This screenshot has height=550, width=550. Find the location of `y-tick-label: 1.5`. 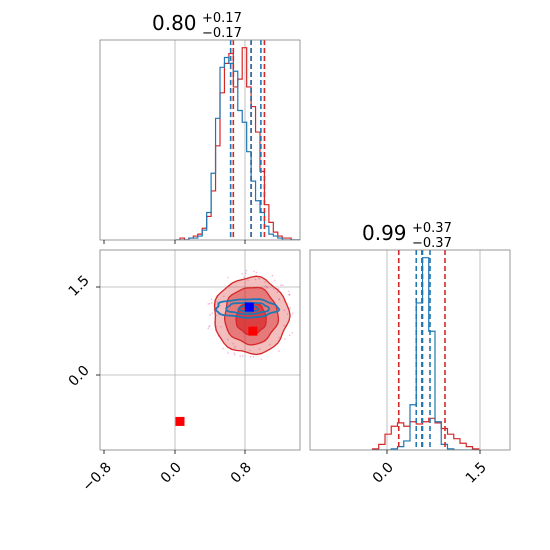

y-tick-label: 1.5 is located at coordinates (79, 286).